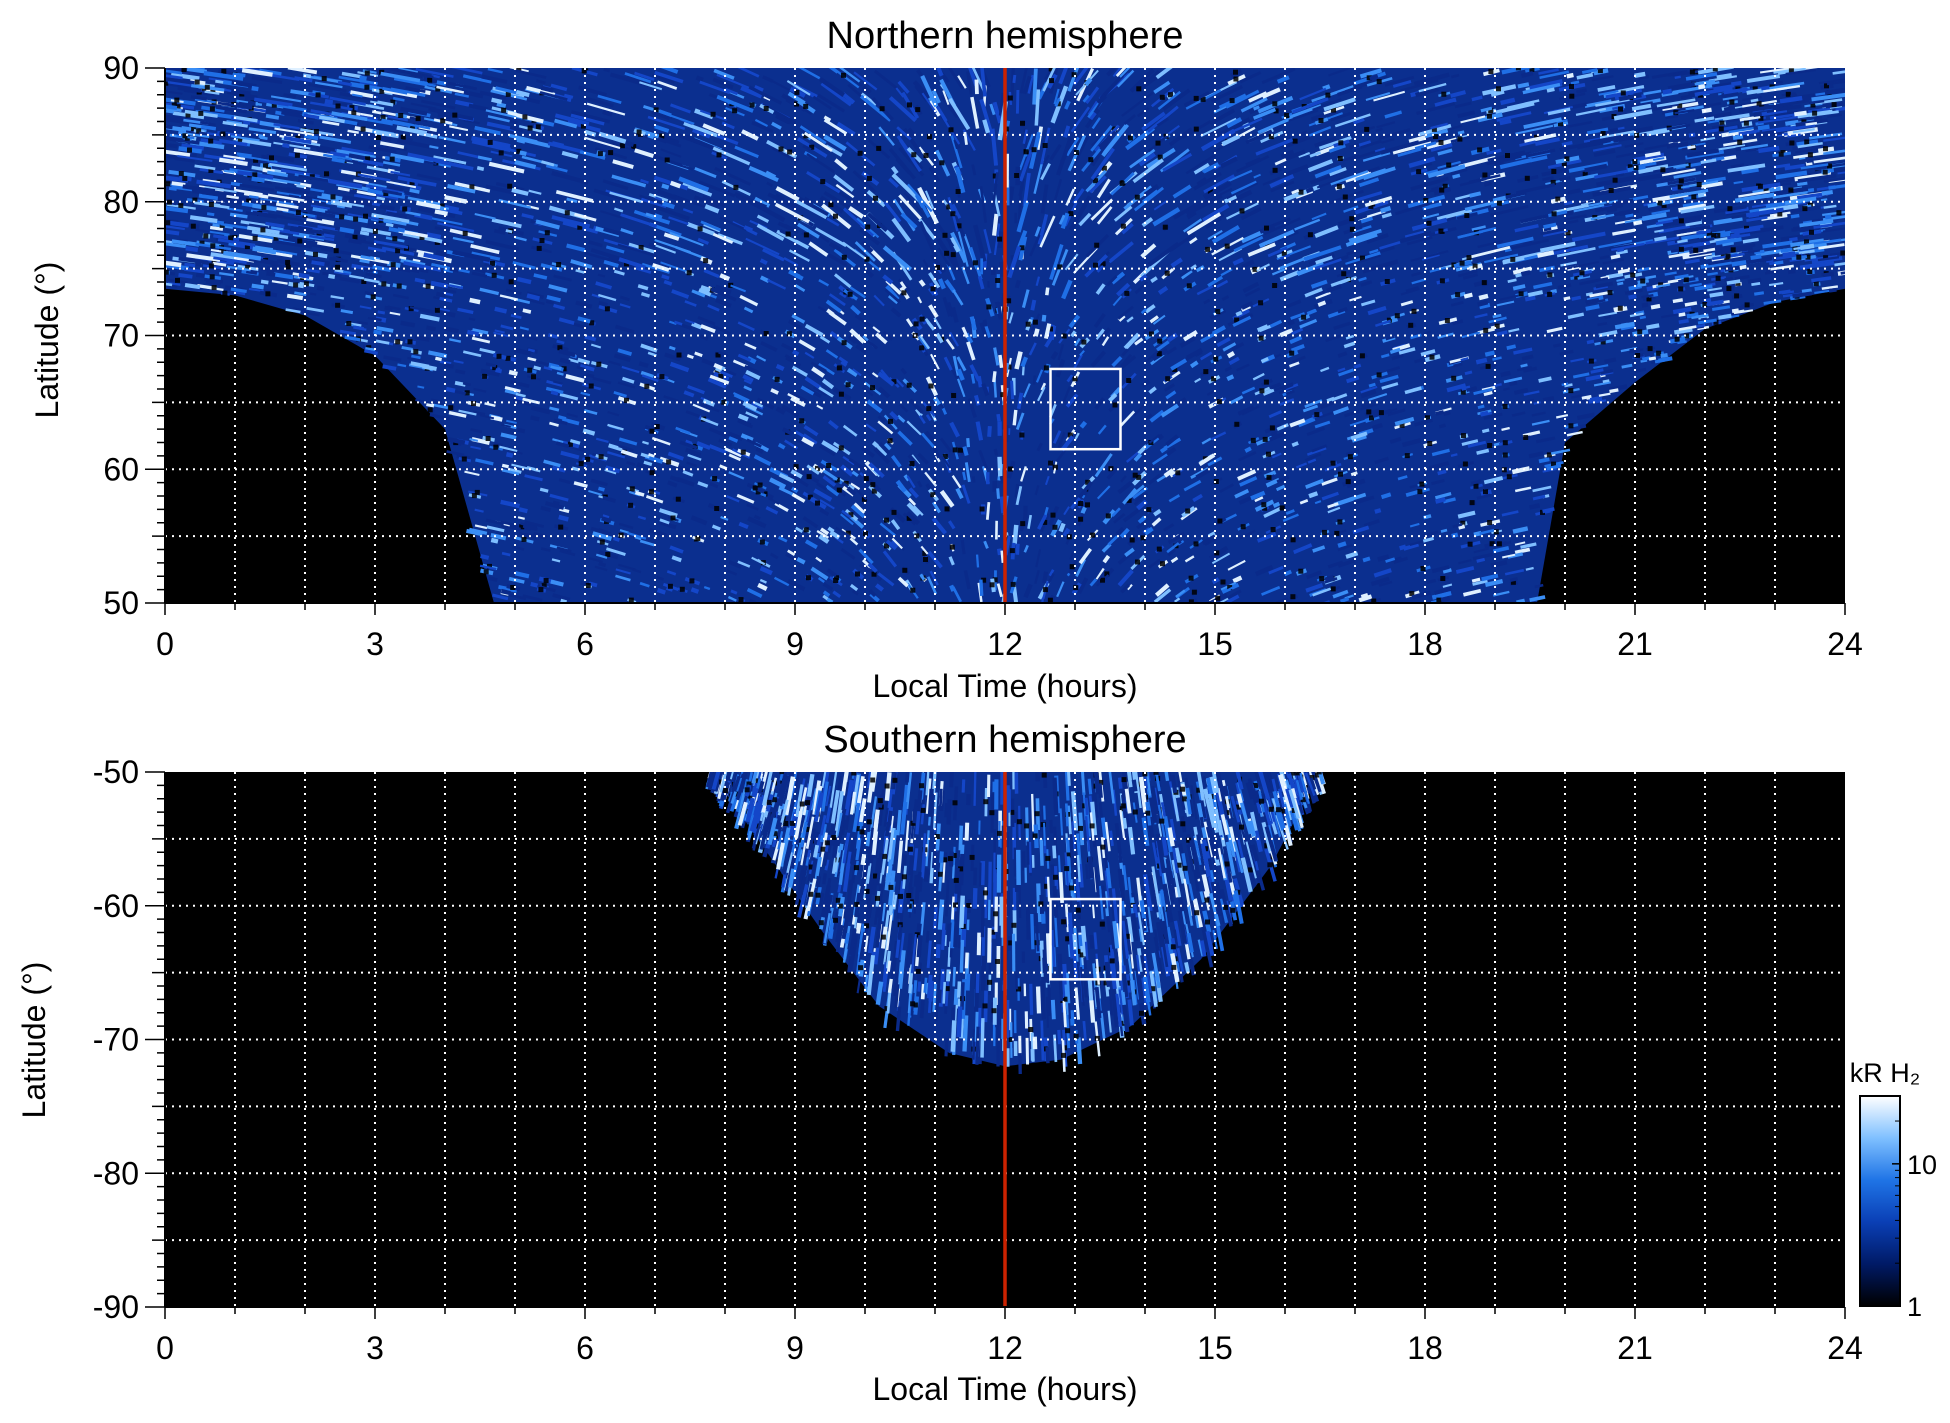  I want to click on y-tick-label: -50, so click(116, 772).